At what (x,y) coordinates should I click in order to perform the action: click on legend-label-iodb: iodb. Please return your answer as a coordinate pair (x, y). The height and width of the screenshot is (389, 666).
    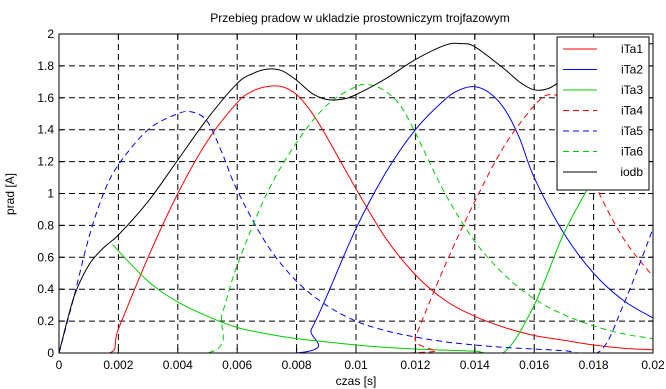
    Looking at the image, I should click on (631, 172).